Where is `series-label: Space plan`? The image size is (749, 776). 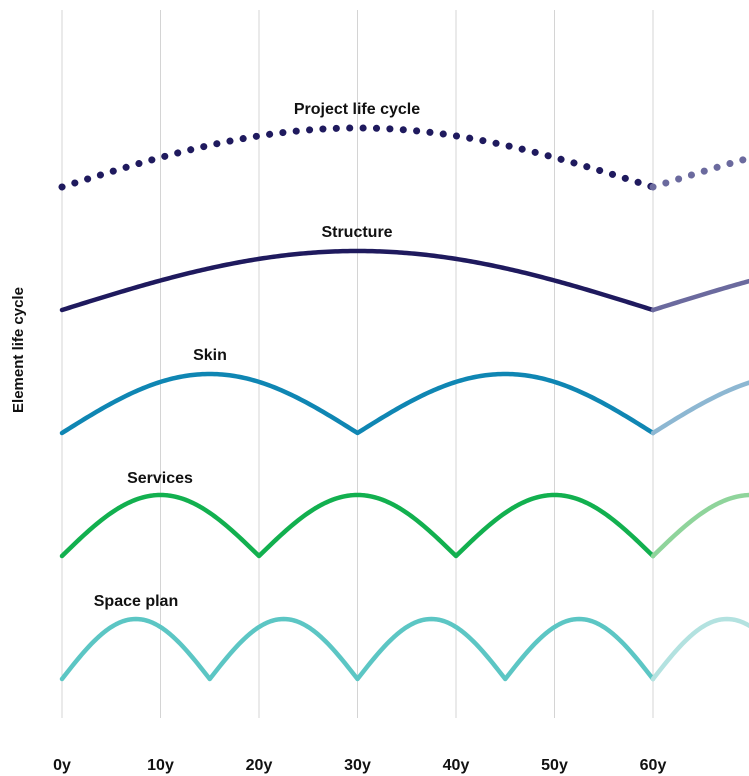 series-label: Space plan is located at coordinates (136, 601).